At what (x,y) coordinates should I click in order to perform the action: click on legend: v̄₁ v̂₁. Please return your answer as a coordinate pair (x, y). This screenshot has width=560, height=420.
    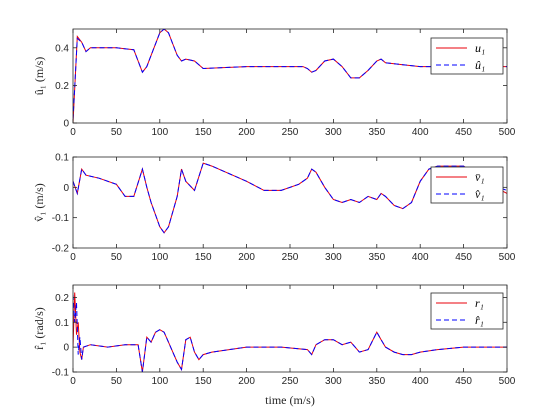
    Looking at the image, I should click on (467, 185).